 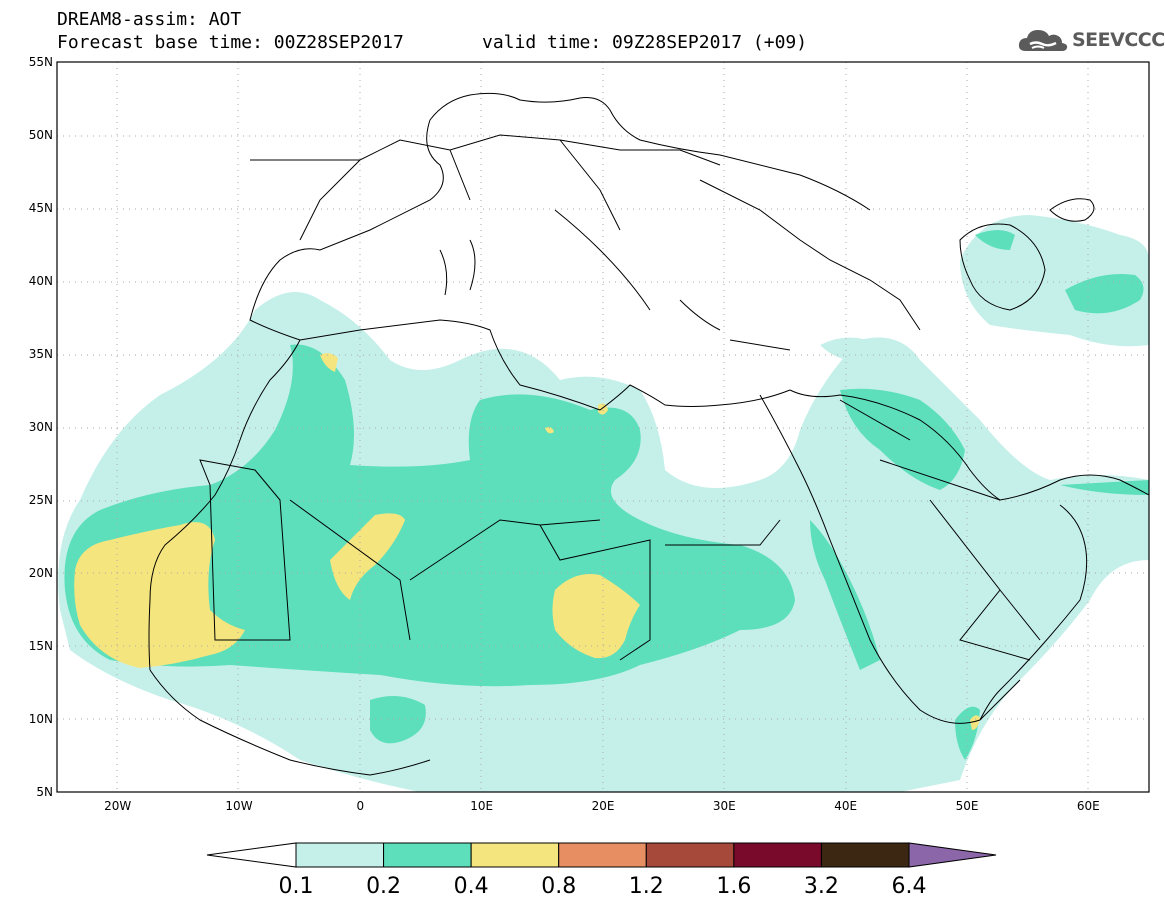 I want to click on lat-label: 40N, so click(x=41, y=281).